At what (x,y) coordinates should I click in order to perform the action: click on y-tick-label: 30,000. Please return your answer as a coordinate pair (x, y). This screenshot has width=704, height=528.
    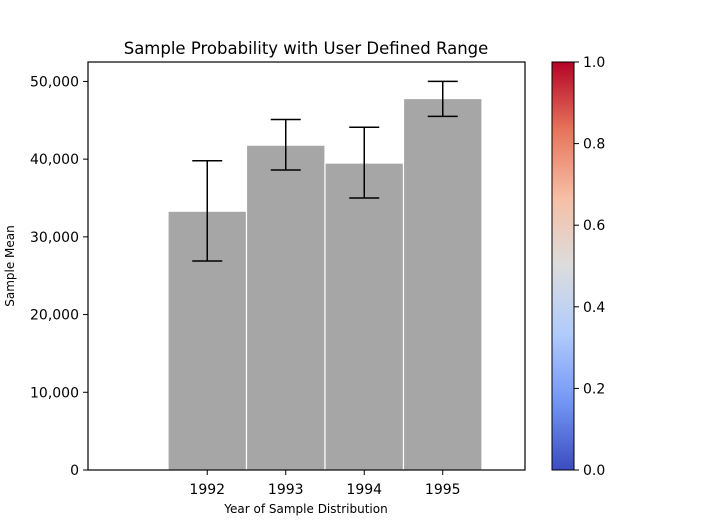
    Looking at the image, I should click on (54, 238).